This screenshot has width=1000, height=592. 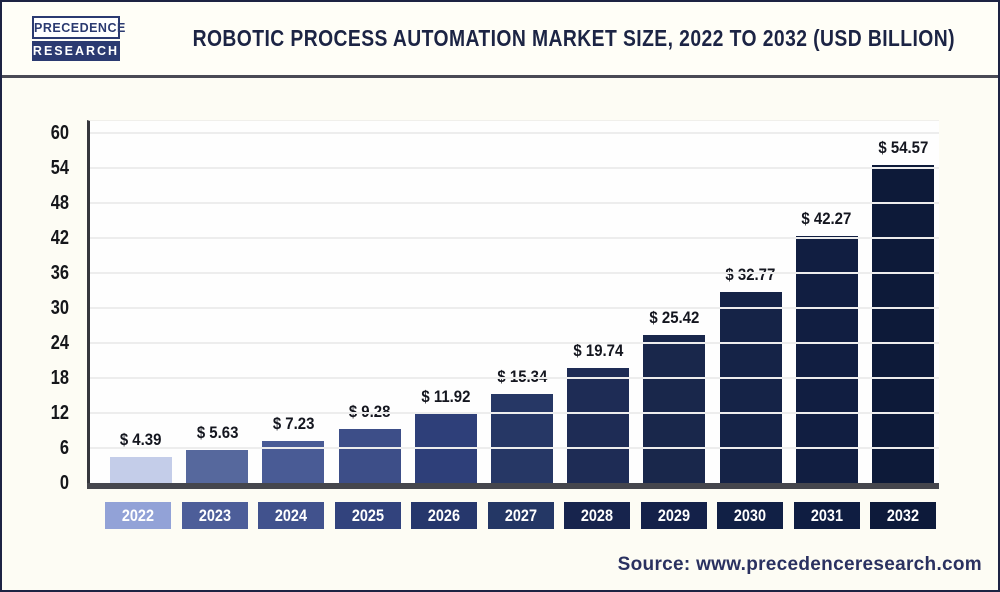 I want to click on y-tick-label: 12, so click(x=59, y=413).